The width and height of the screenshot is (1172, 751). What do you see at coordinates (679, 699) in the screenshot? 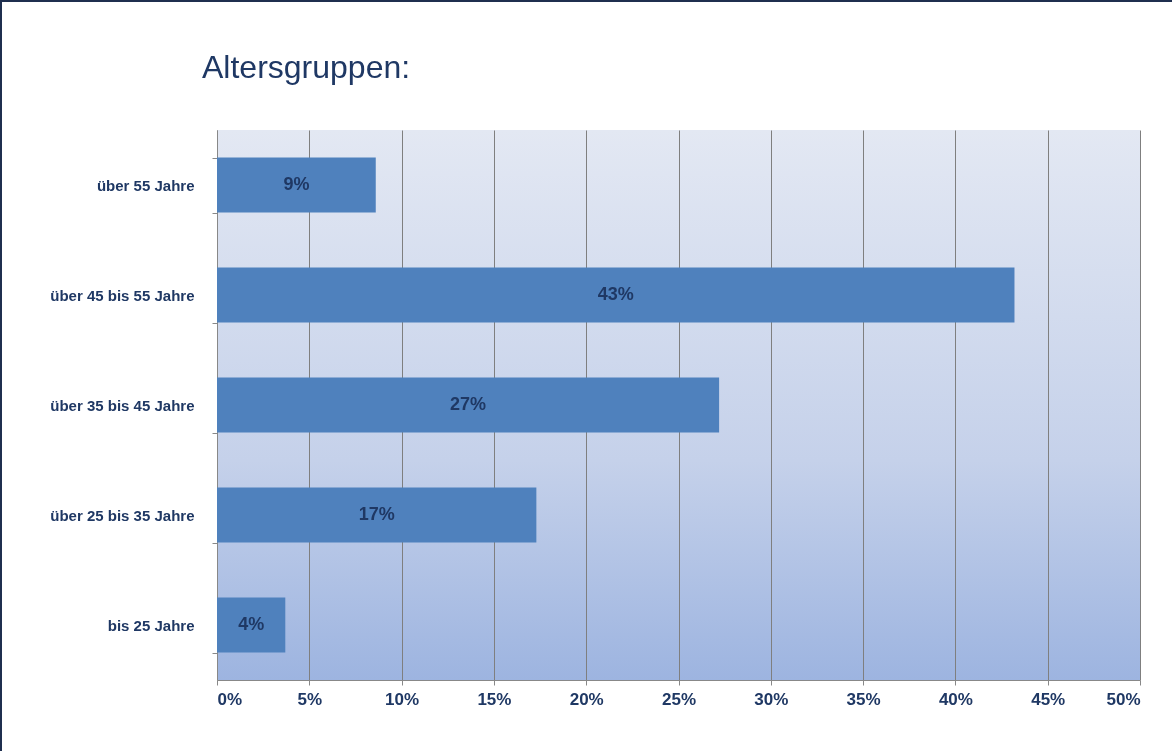
I see `x-tick-label: 25%` at bounding box center [679, 699].